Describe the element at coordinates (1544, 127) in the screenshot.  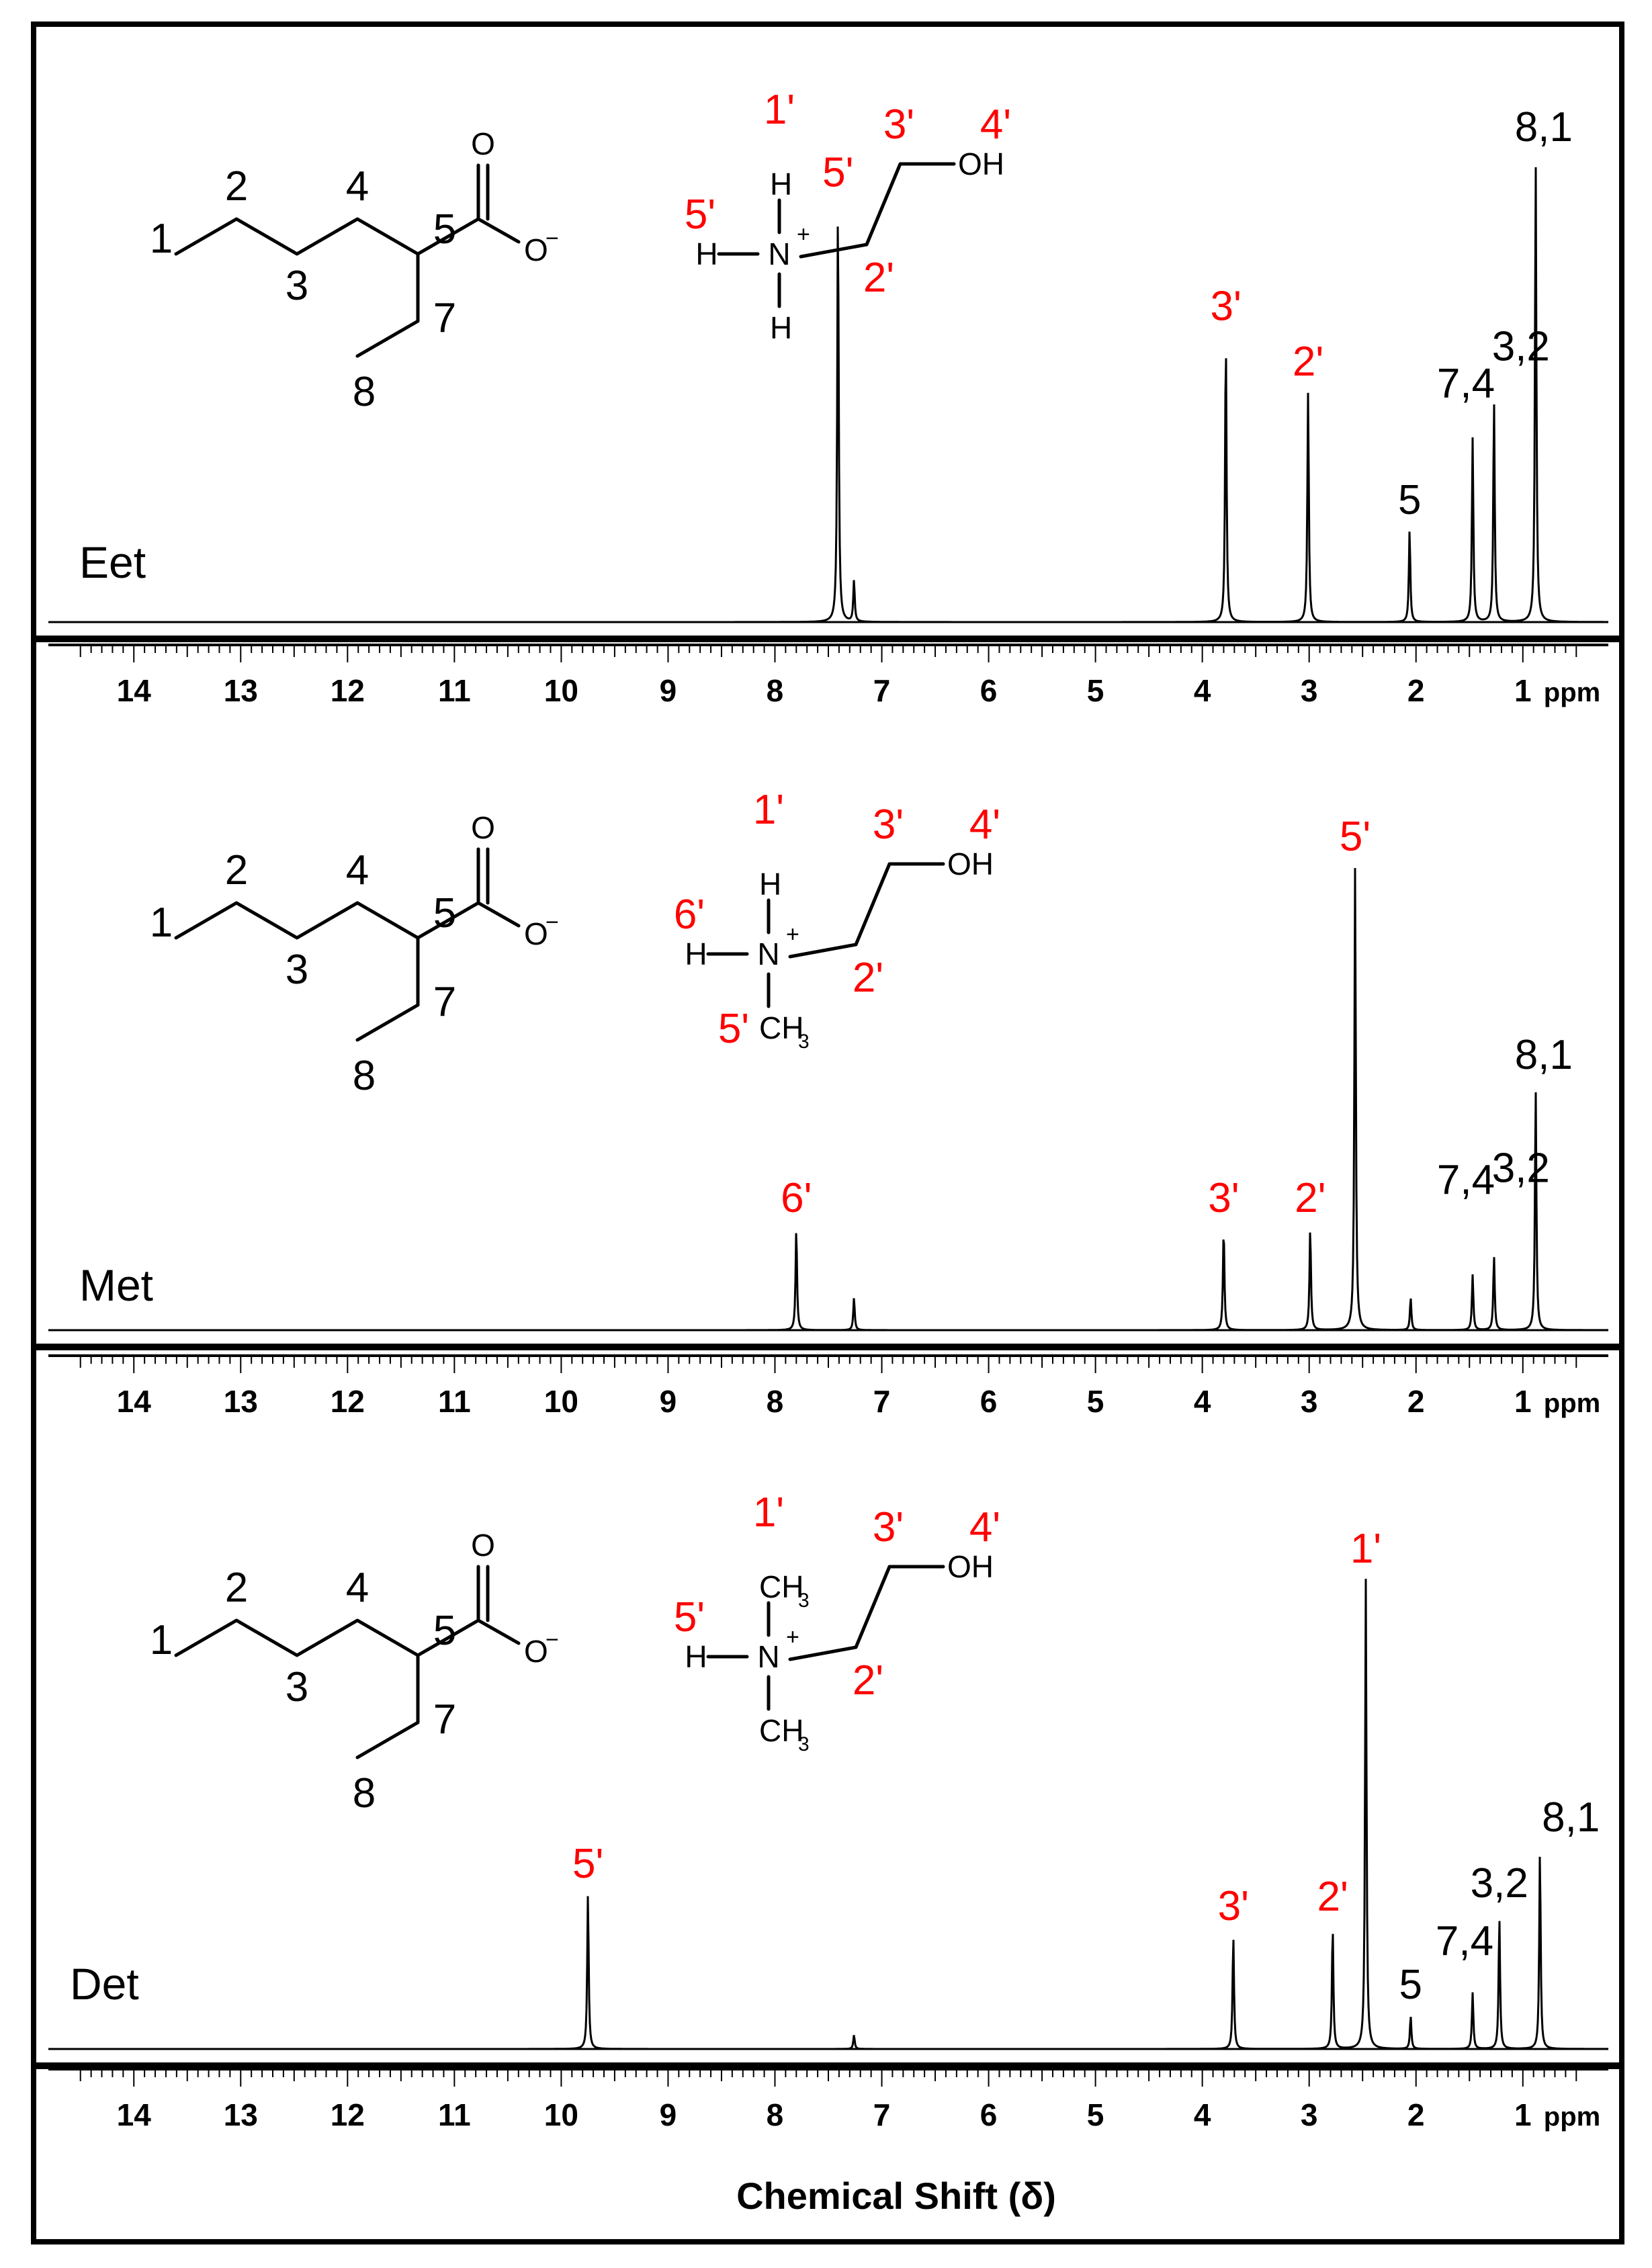
I see `peak-label: 8,1` at that location.